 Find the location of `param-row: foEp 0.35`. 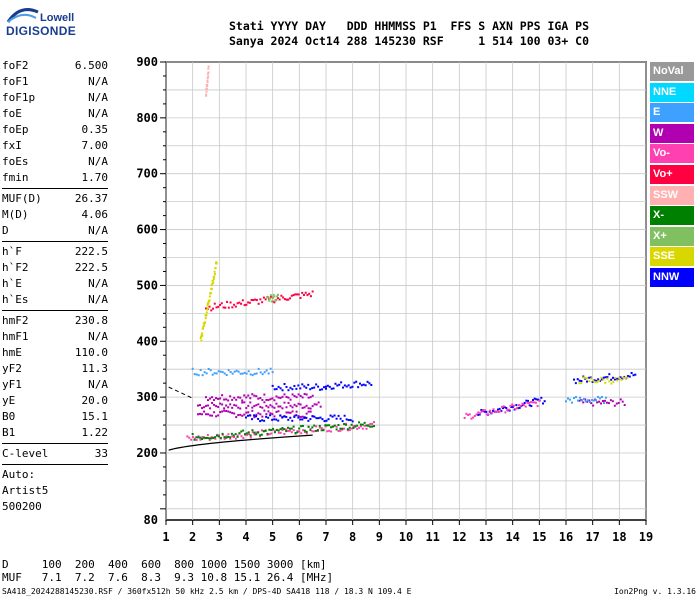

param-row: foEp 0.35 is located at coordinates (55, 130).